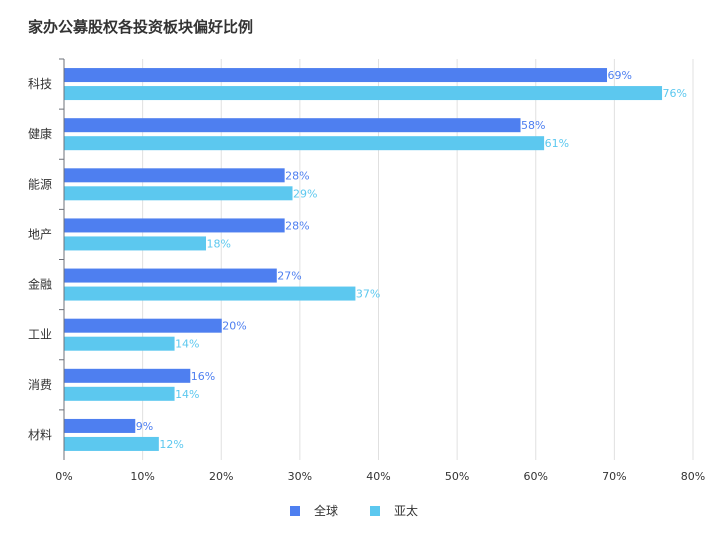 The width and height of the screenshot is (720, 543). What do you see at coordinates (40, 84) in the screenshot?
I see `category-label: 科技` at bounding box center [40, 84].